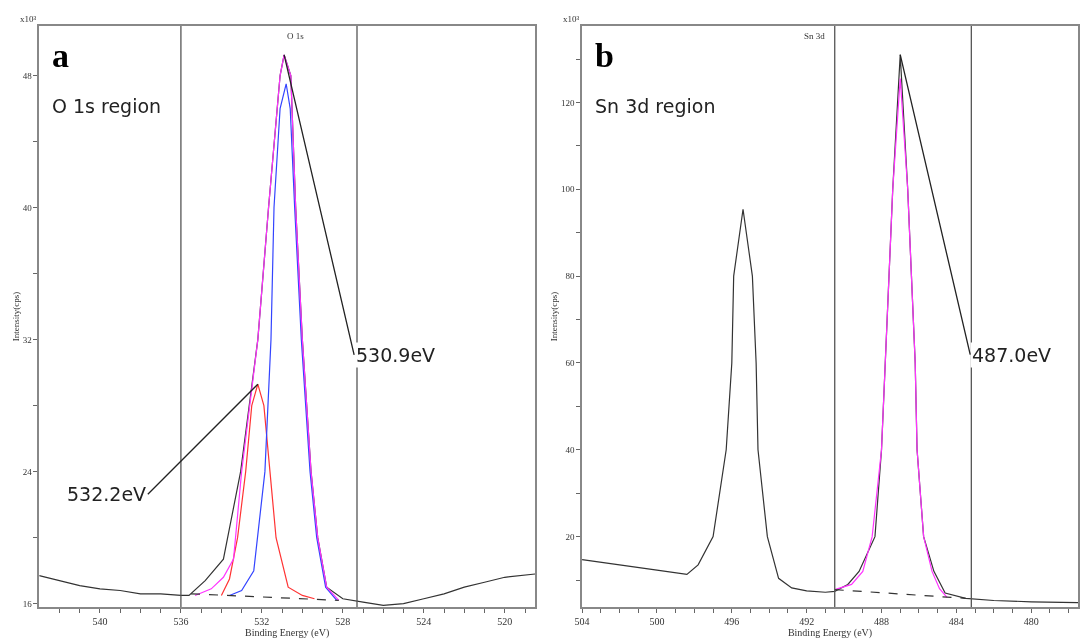  Describe the element at coordinates (655, 106) in the screenshot. I see `annotation: Sn 3d region` at that location.